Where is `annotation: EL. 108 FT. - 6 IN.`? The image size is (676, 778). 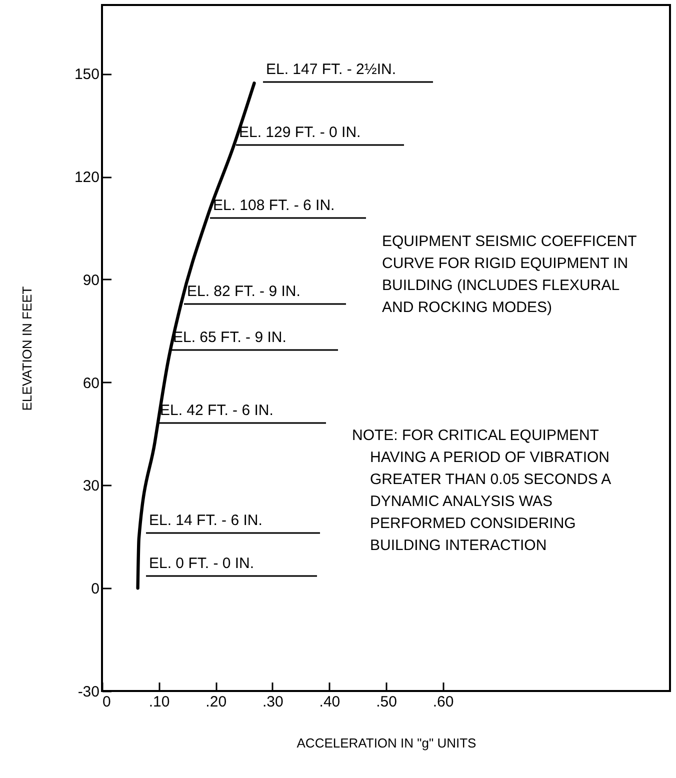 annotation: EL. 108 FT. - 6 IN. is located at coordinates (274, 205).